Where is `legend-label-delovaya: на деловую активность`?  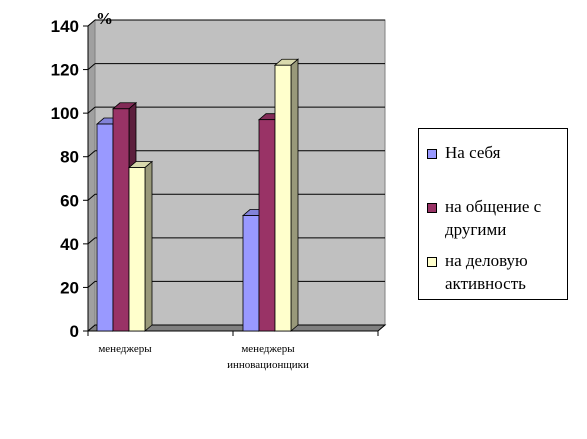 legend-label-delovaya: на деловую активность is located at coordinates (486, 272).